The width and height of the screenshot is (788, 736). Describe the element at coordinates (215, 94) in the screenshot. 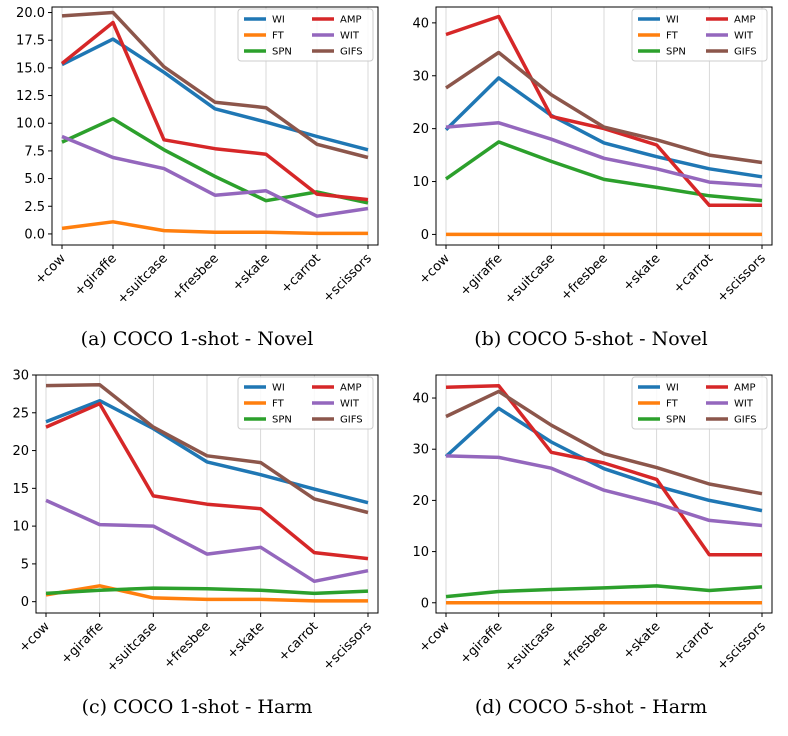

I see `chart-a-line-wi` at that location.